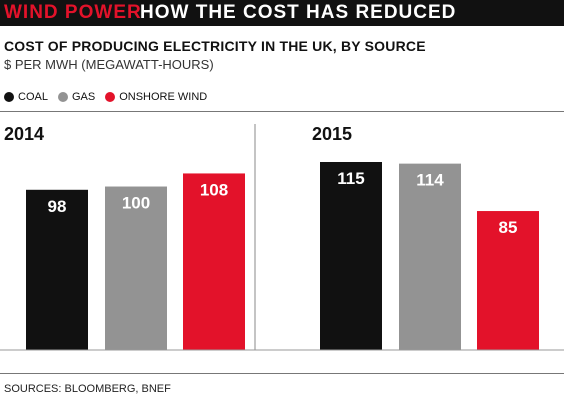 Image resolution: width=564 pixels, height=407 pixels. Describe the element at coordinates (332, 134) in the screenshot. I see `panel-label-2015: 2015` at that location.